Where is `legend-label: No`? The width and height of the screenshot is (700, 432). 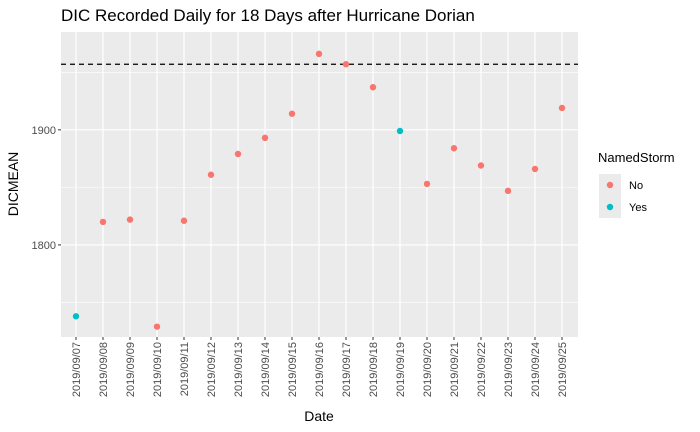 legend-label: No is located at coordinates (636, 186).